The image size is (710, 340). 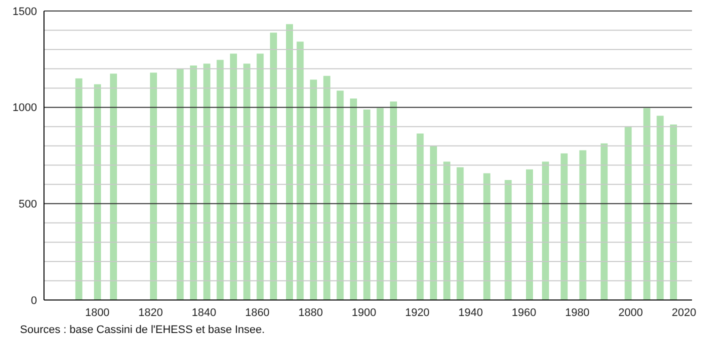 I want to click on y-tick-label: 0, so click(x=33, y=300).